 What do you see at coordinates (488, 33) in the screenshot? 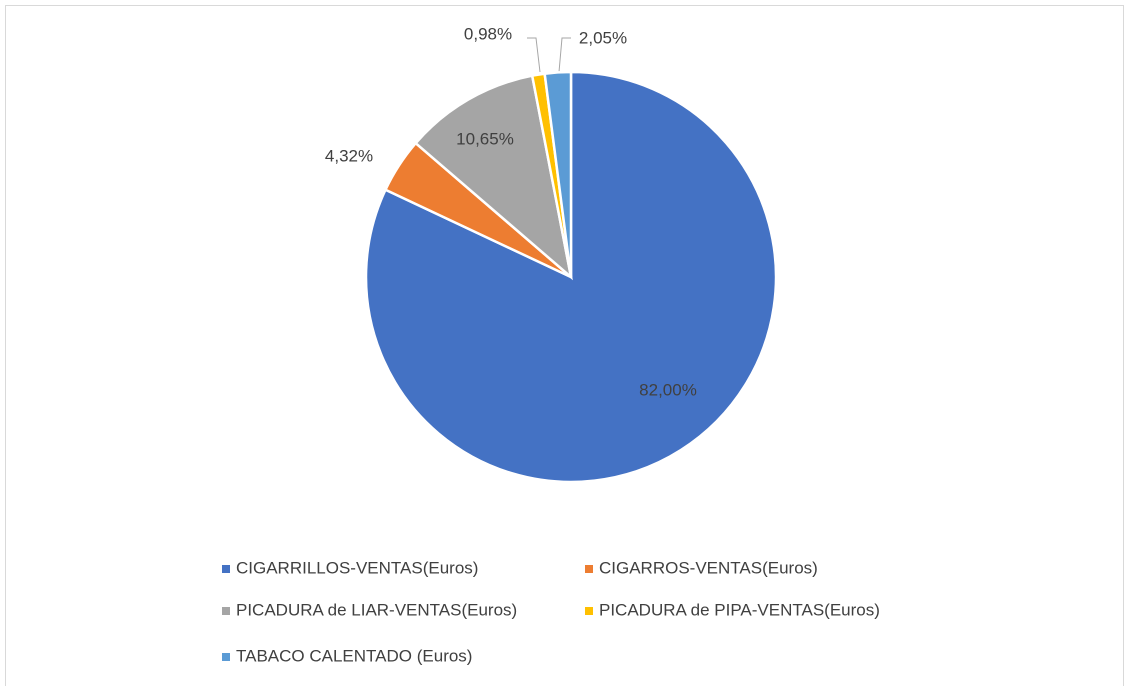
I see `data-label: 0,98%` at bounding box center [488, 33].